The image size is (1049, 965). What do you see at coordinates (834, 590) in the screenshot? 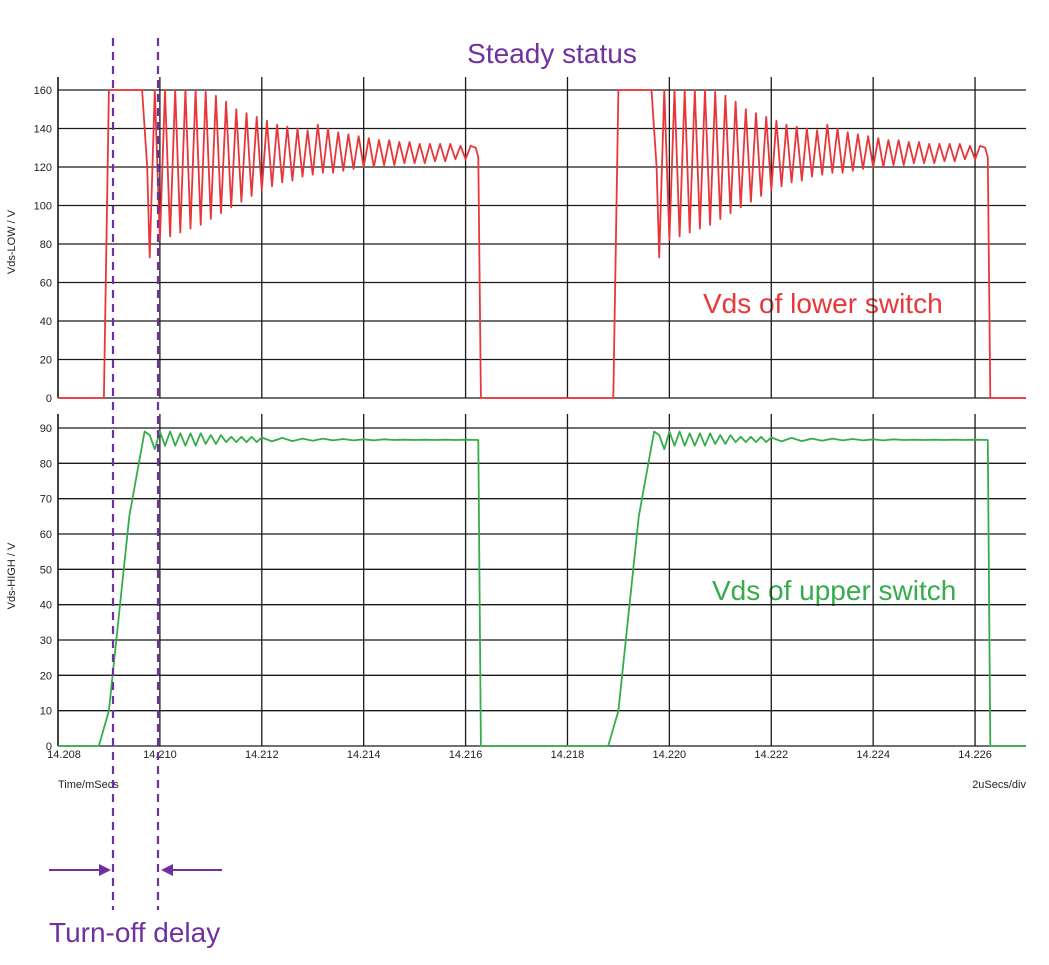
I see `upper-switch-label: Vds of upper switch` at bounding box center [834, 590].